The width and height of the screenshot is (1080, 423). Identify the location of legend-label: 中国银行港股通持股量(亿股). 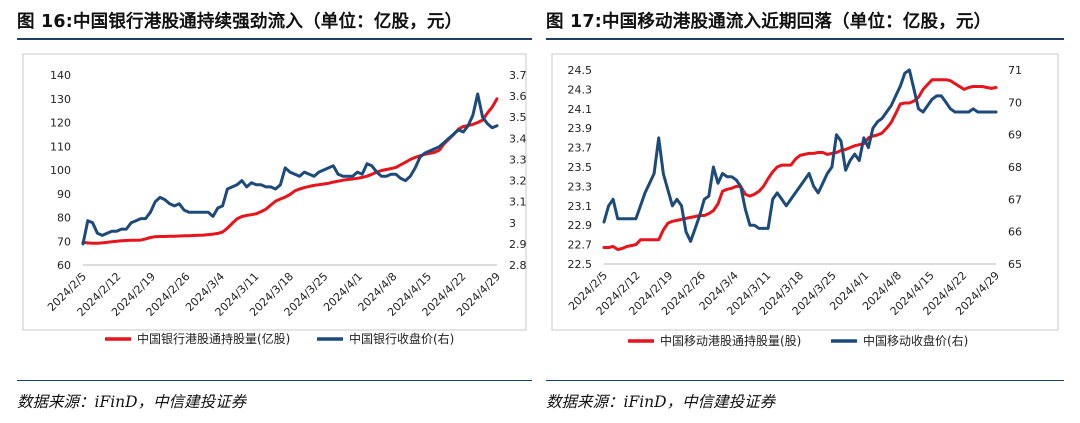
(213, 338).